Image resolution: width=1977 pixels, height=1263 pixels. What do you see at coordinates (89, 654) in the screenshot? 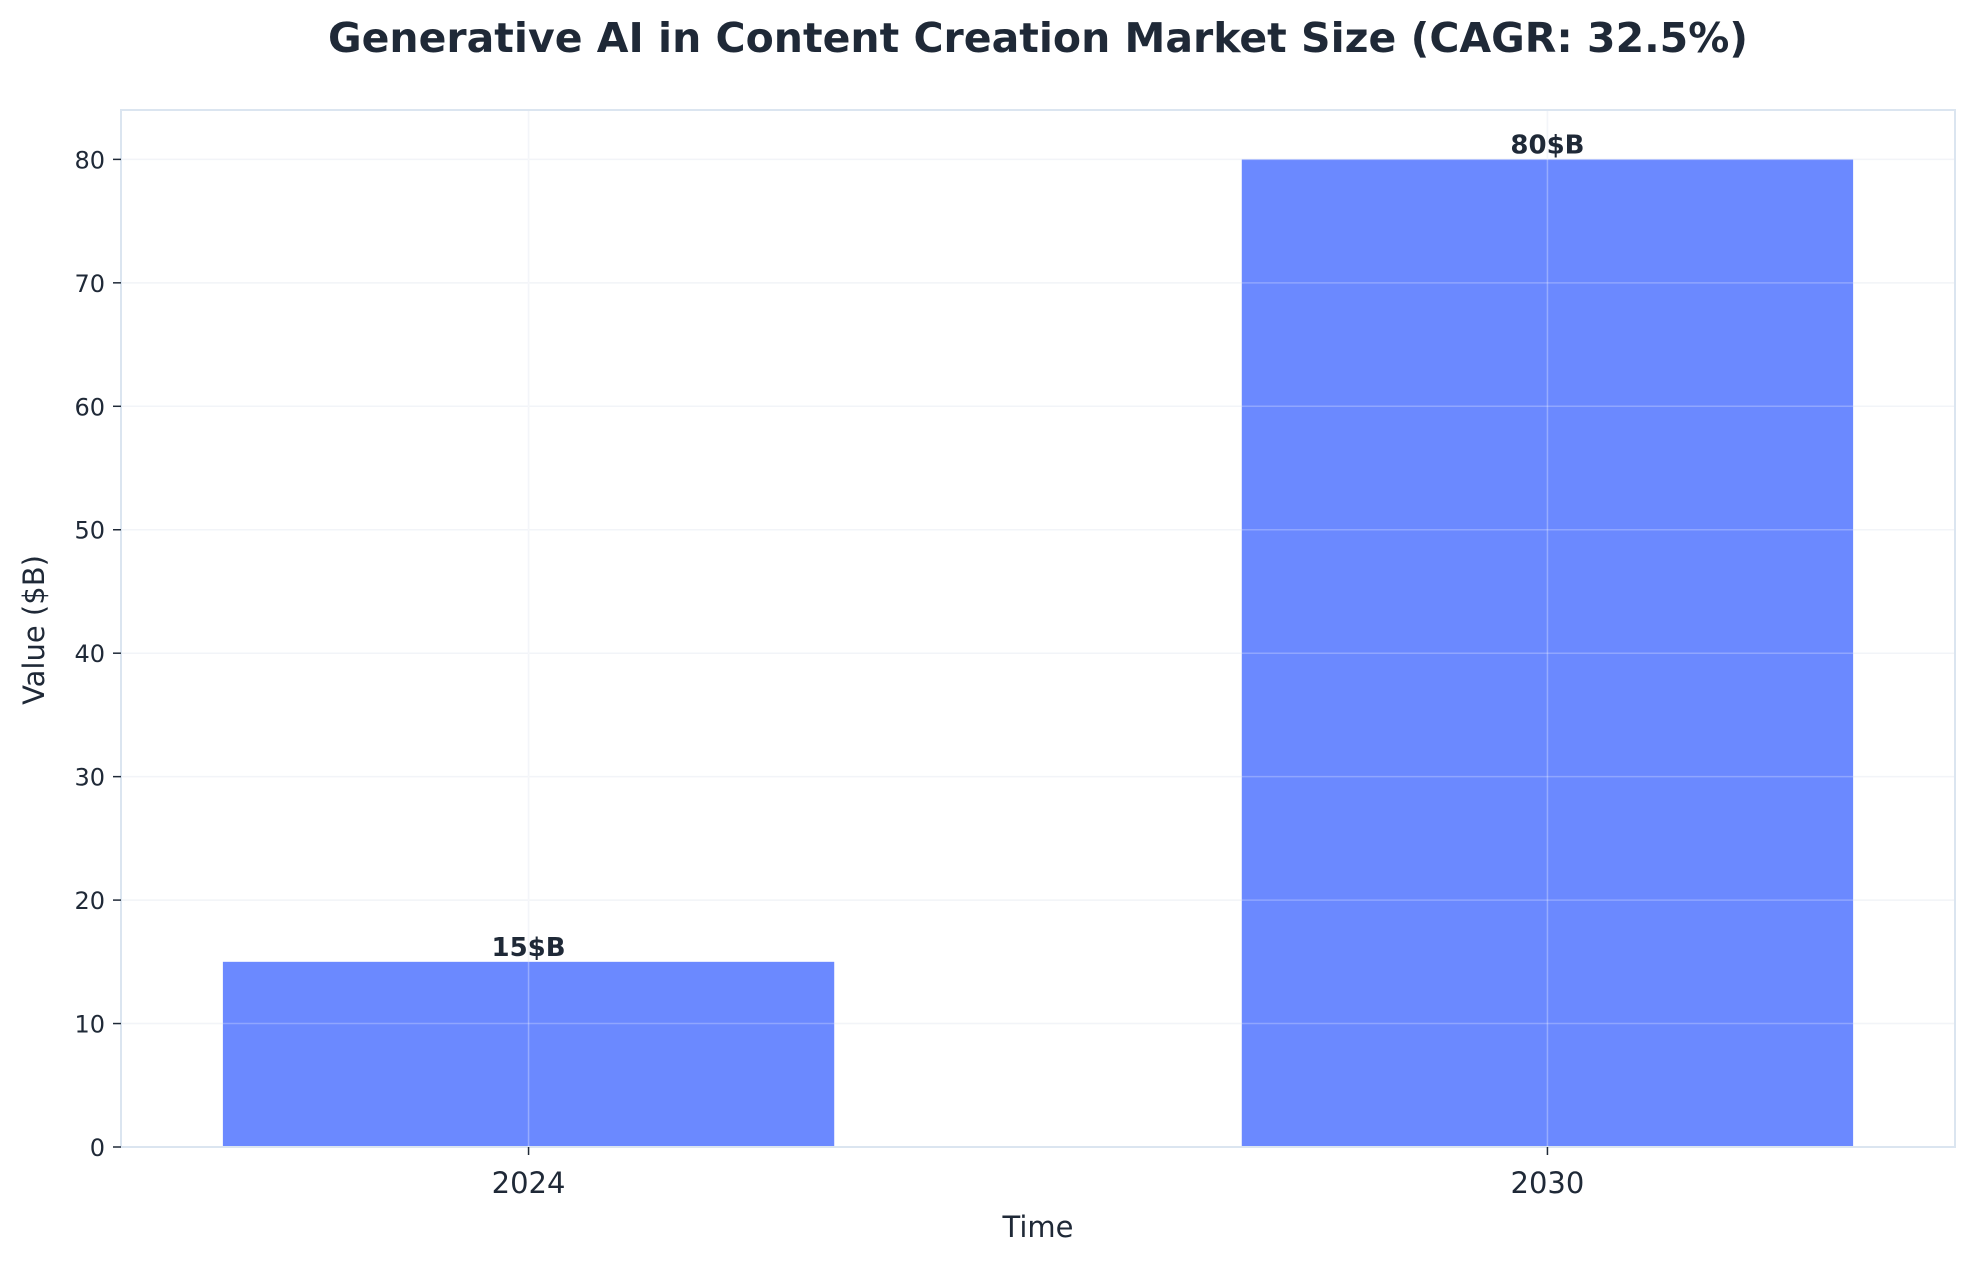
I see `y-tick-label: 40` at bounding box center [89, 654].